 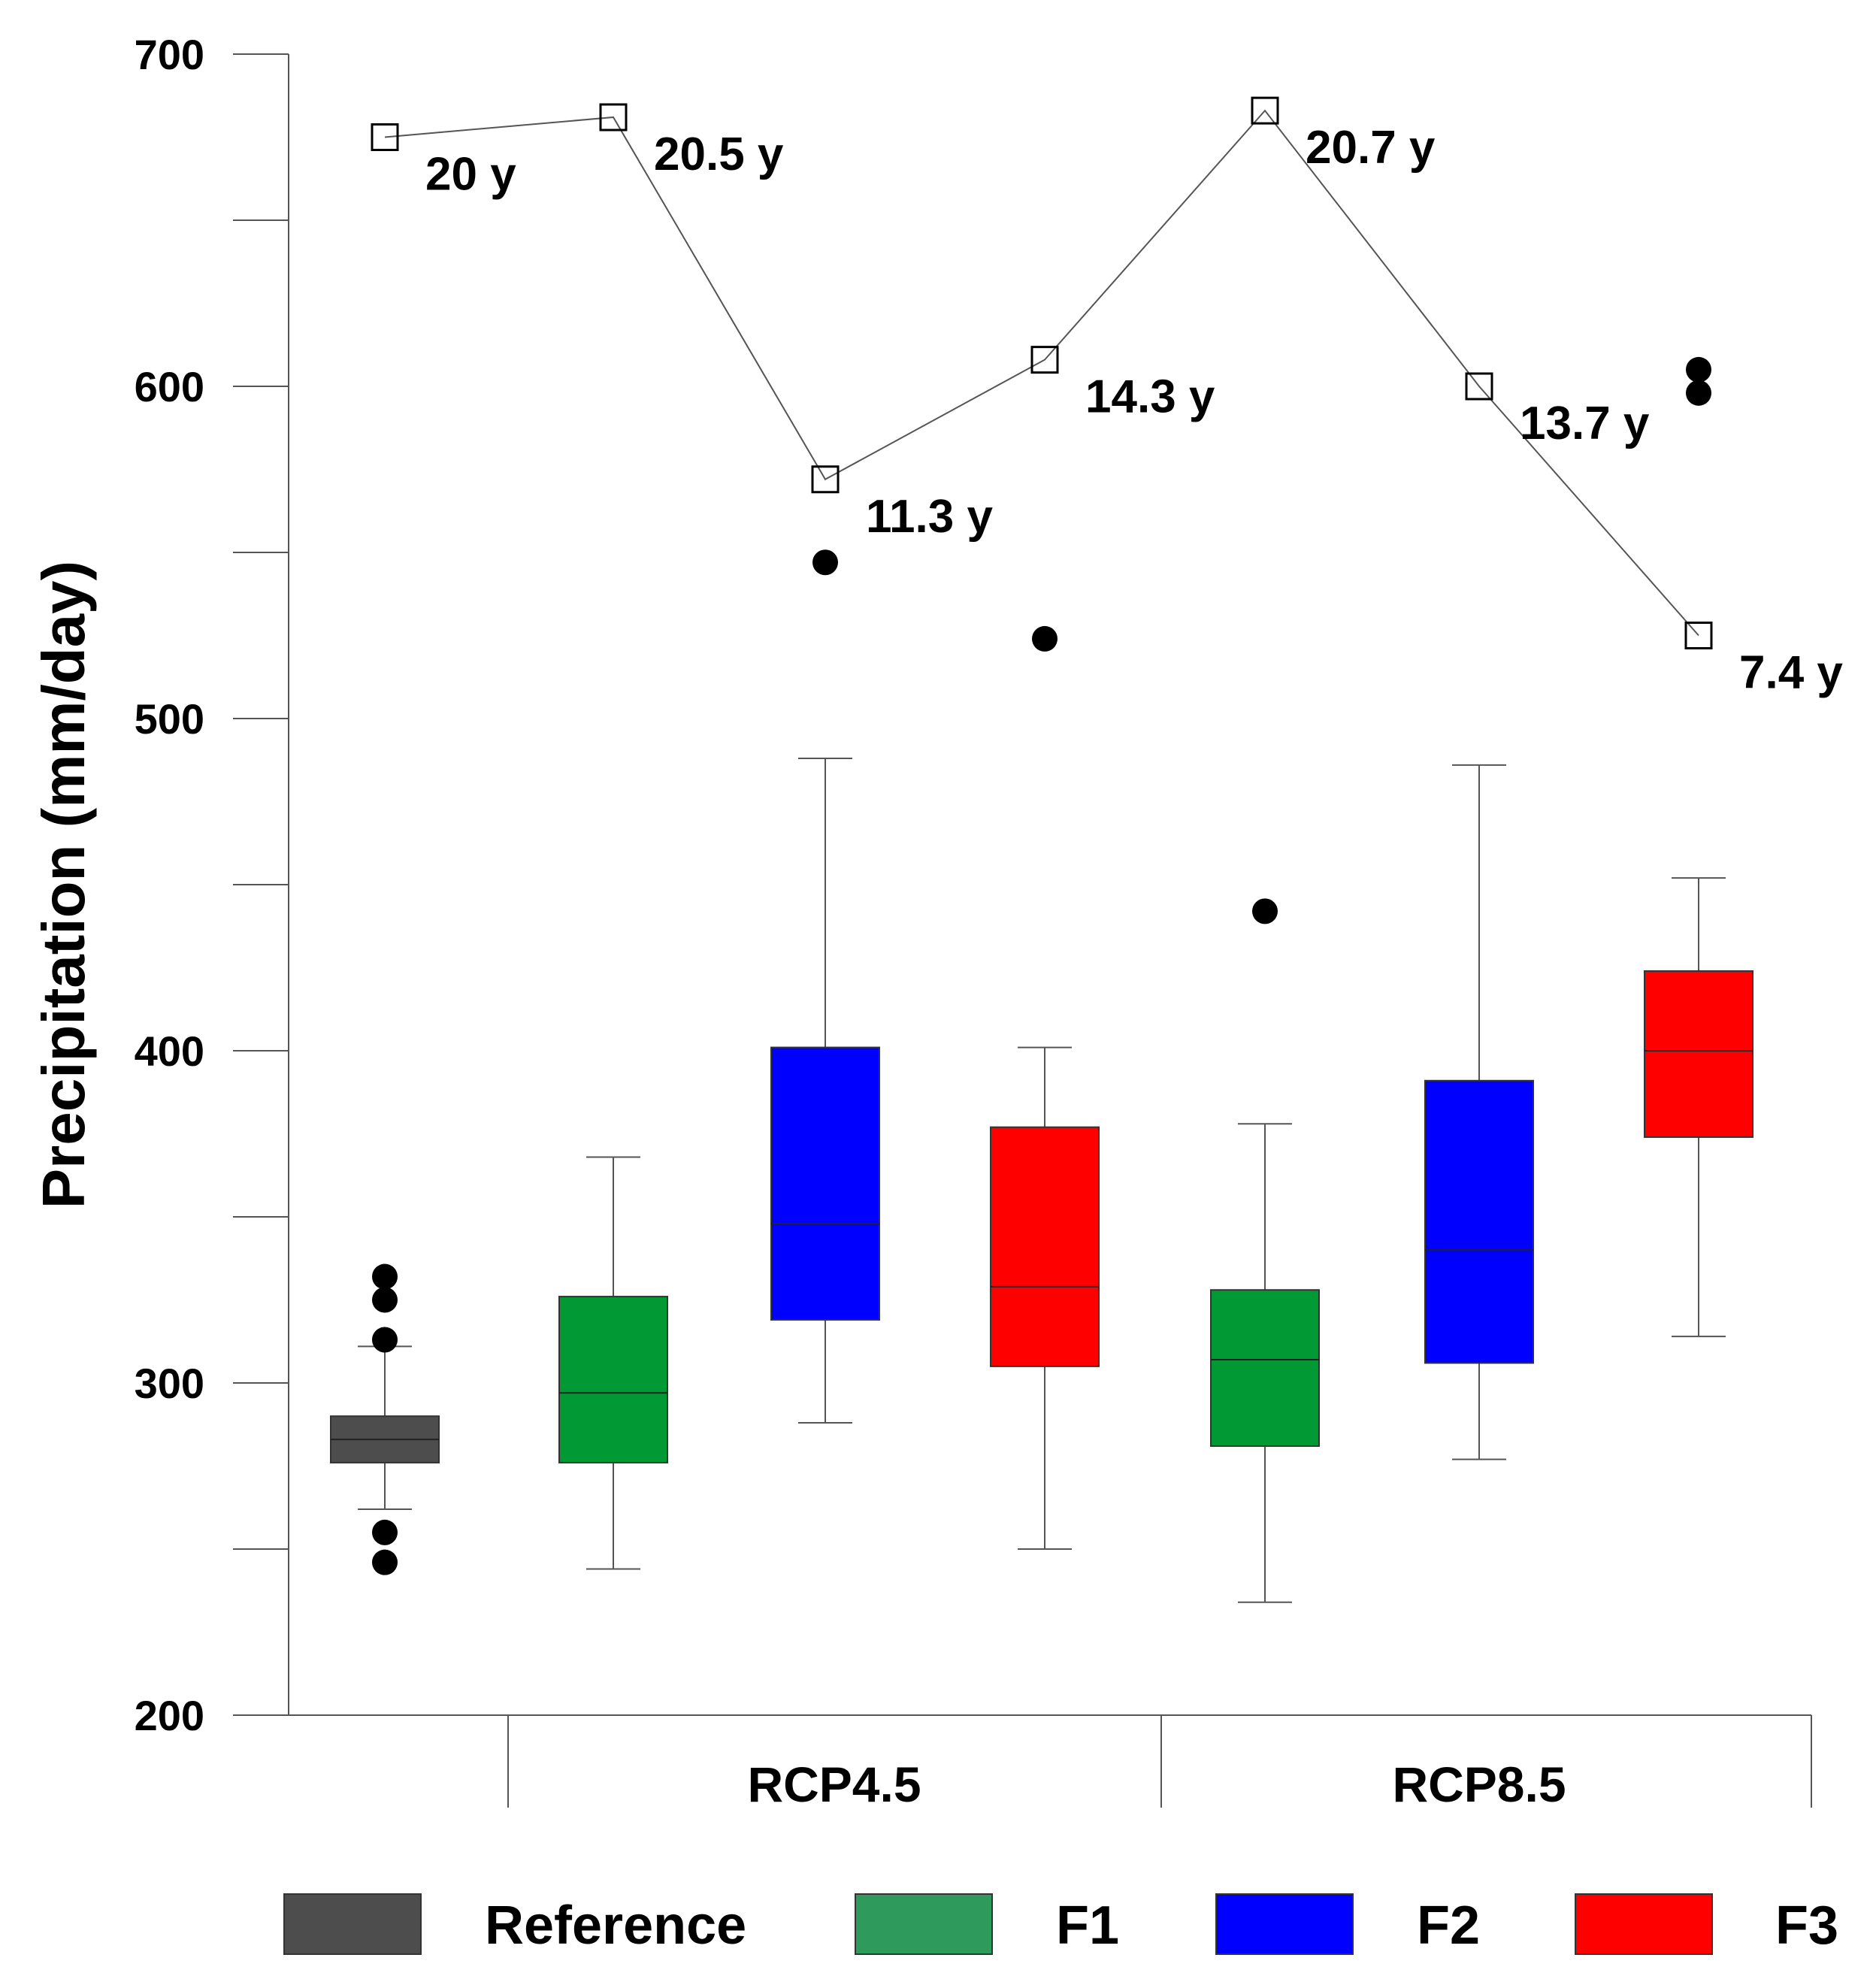 What do you see at coordinates (1698, 847) in the screenshot?
I see `box-rcp85-f3` at bounding box center [1698, 847].